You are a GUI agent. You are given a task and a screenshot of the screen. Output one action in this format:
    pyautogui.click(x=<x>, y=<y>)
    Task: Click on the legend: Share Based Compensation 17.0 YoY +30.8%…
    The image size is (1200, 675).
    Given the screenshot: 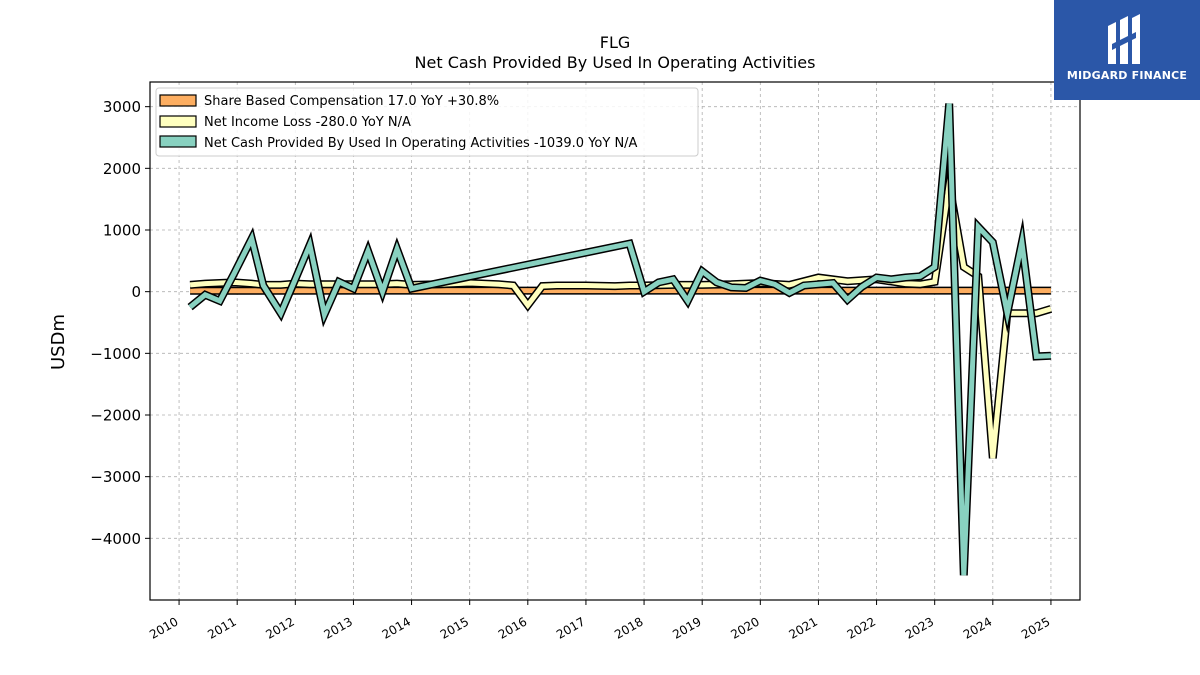 What is the action you would take?
    pyautogui.click(x=427, y=122)
    